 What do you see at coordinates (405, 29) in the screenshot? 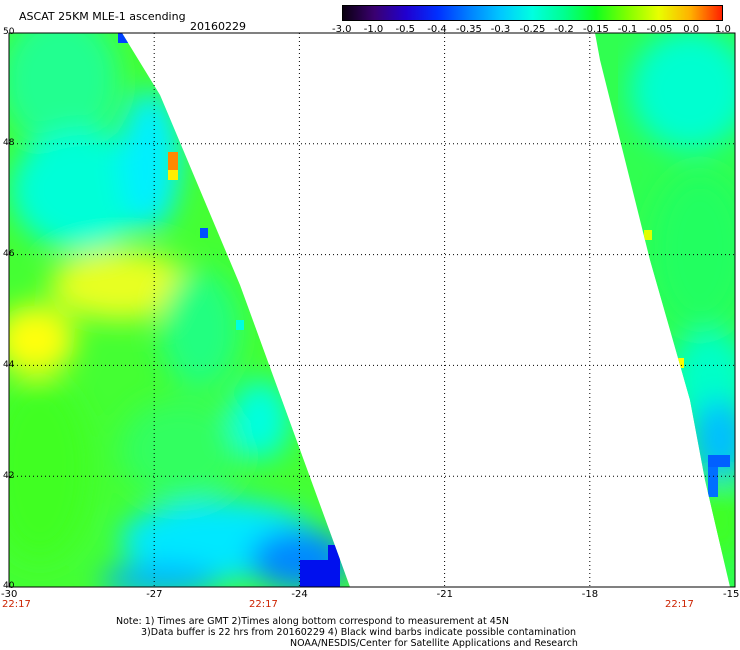
I see `colorbar-label: -0.5` at bounding box center [405, 29].